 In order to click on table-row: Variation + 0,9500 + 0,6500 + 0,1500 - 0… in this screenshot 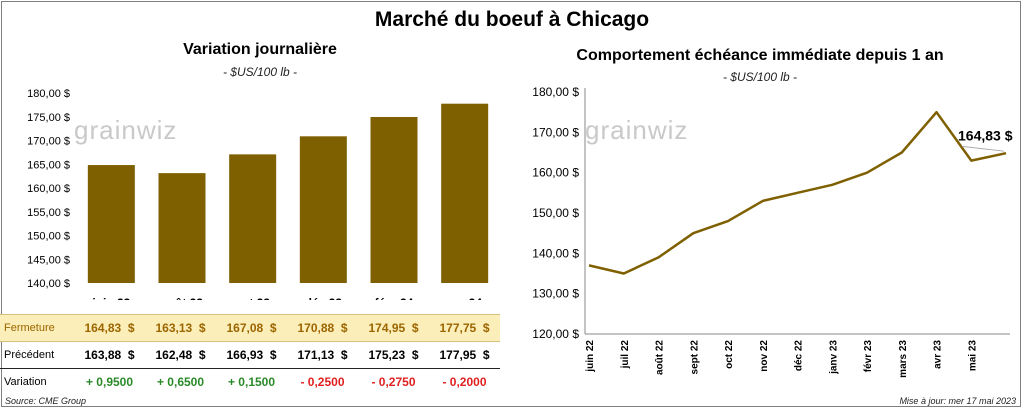, I will do `click(250, 382)`.